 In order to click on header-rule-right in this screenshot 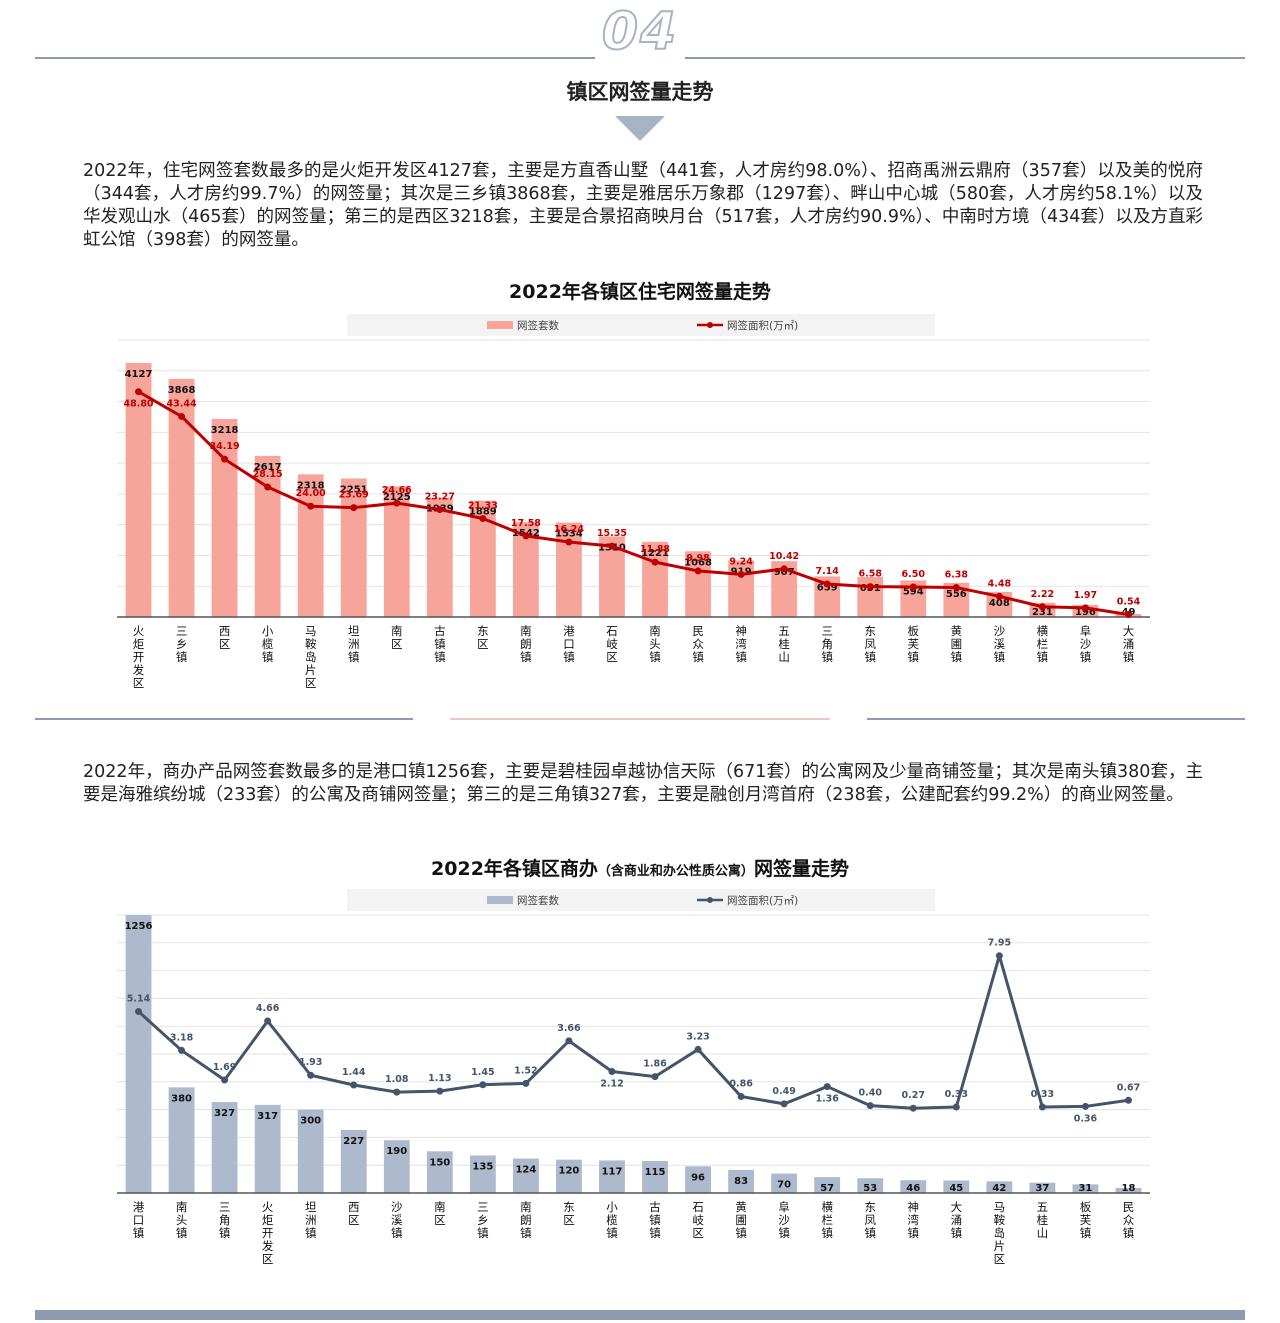, I will do `click(965, 58)`.